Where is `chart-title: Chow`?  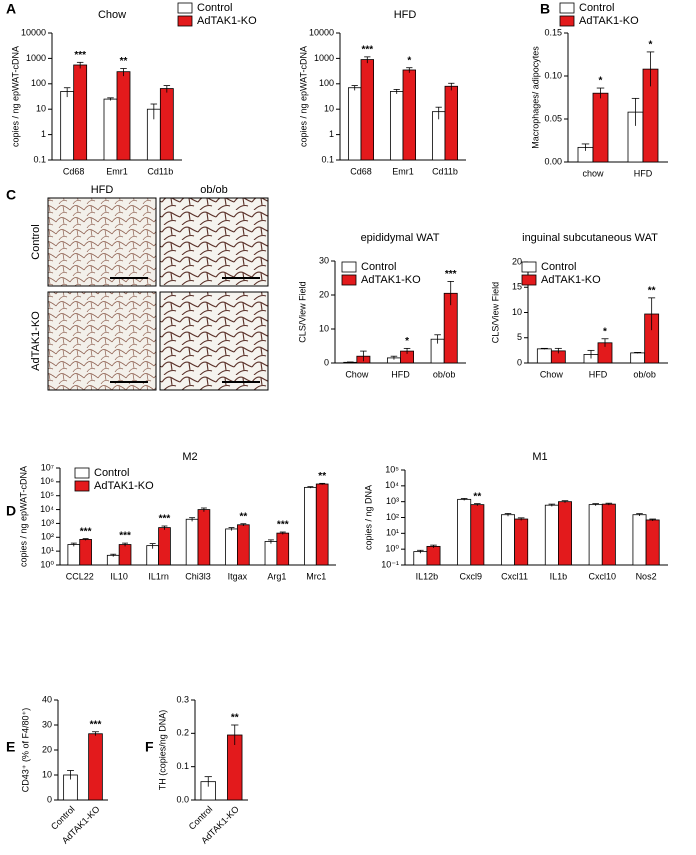
chart-title: Chow is located at coordinates (112, 15).